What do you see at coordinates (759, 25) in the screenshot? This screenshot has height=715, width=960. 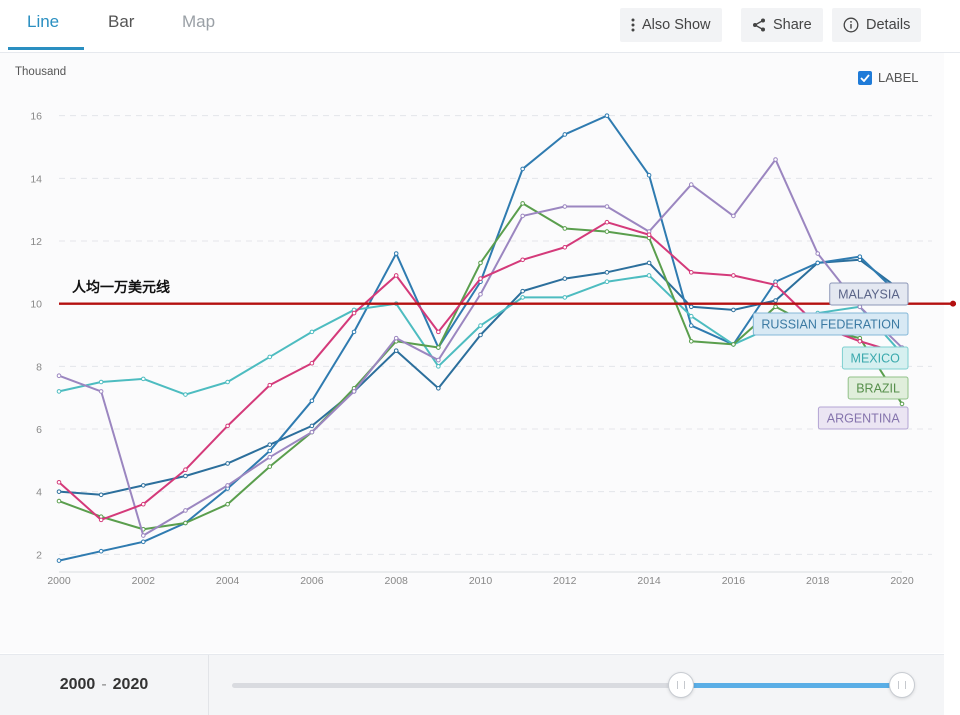 I see `share-icon` at bounding box center [759, 25].